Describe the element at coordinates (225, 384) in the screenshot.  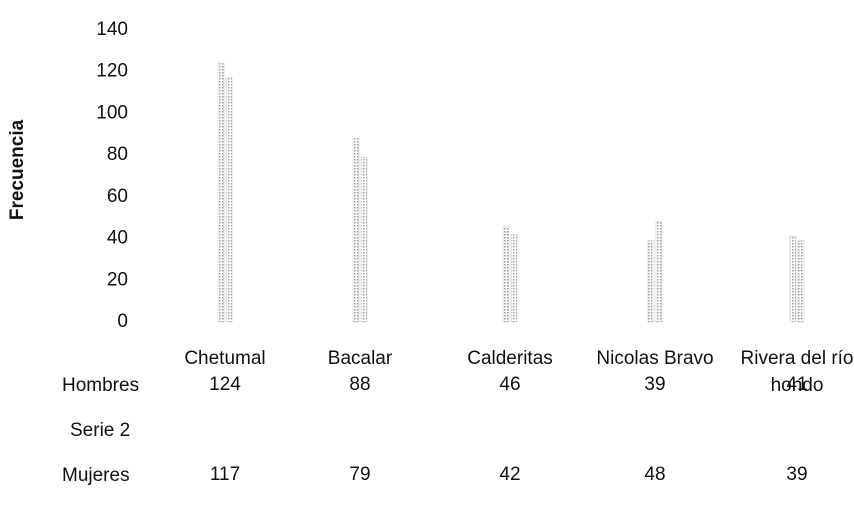
I see `data-label: 124` at that location.